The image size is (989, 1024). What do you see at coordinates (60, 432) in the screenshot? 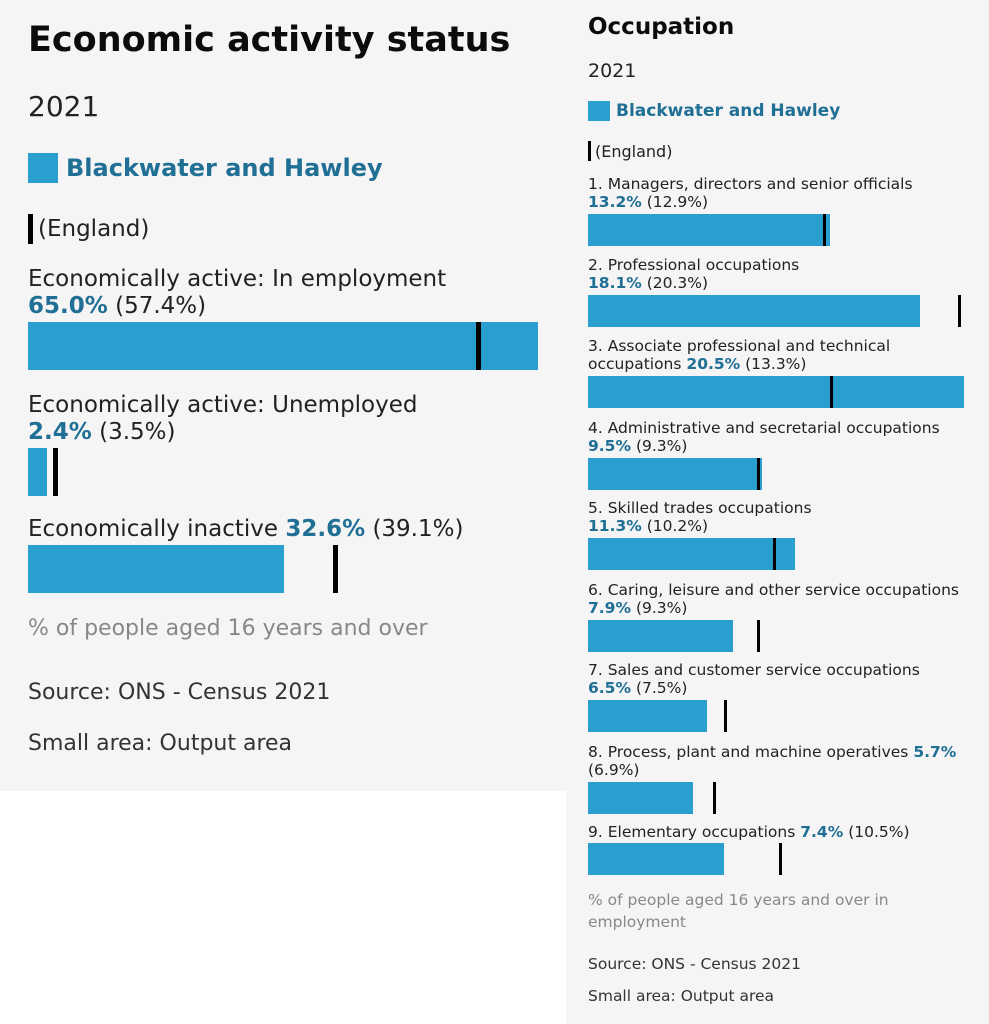
I see `value-label: 2.4%` at bounding box center [60, 432].